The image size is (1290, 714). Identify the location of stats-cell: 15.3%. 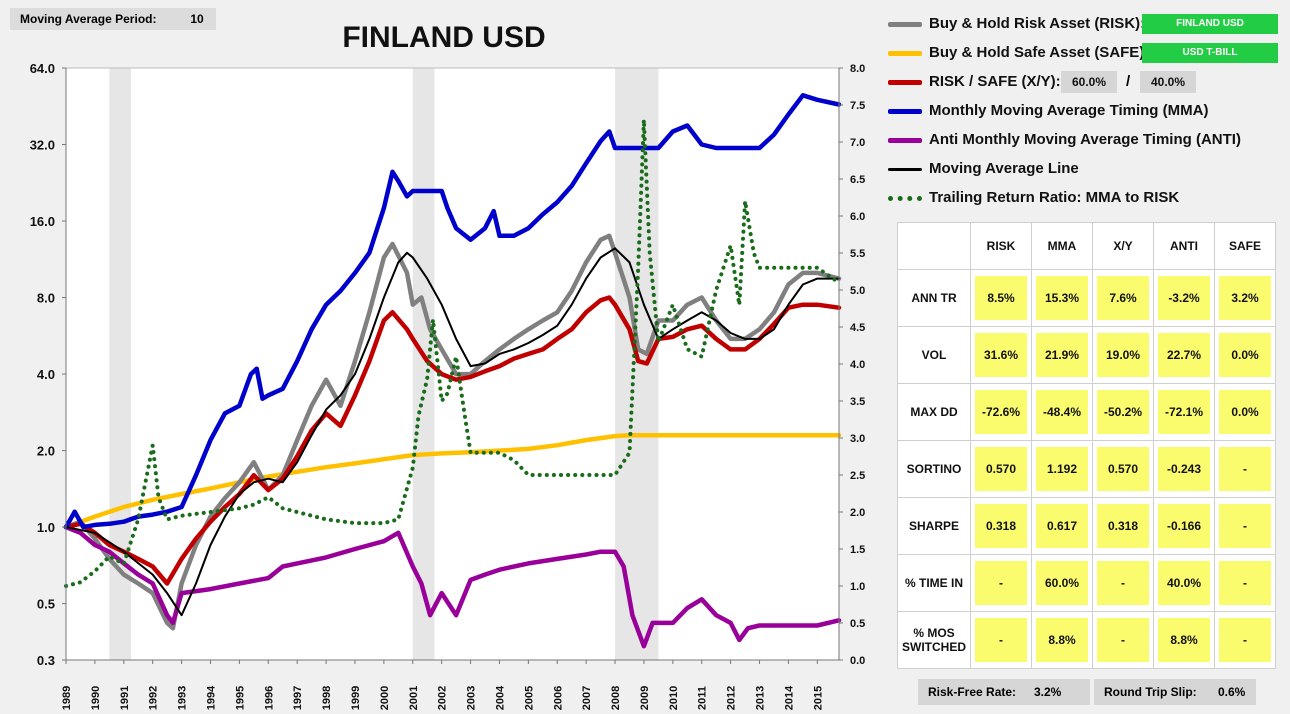
(1062, 298).